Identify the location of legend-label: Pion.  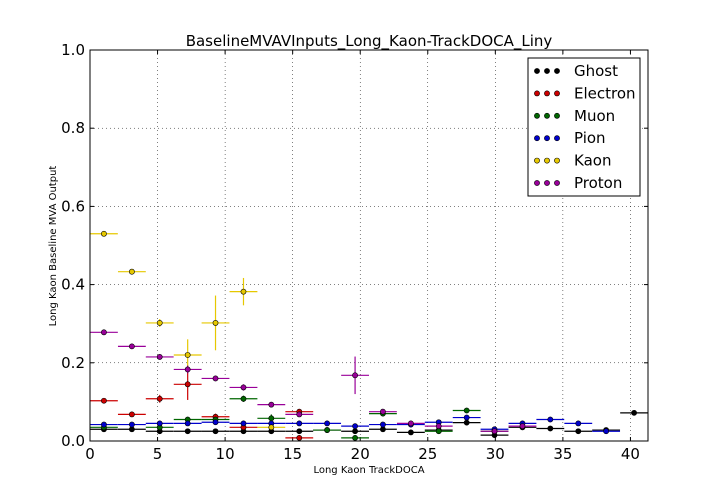
(590, 138).